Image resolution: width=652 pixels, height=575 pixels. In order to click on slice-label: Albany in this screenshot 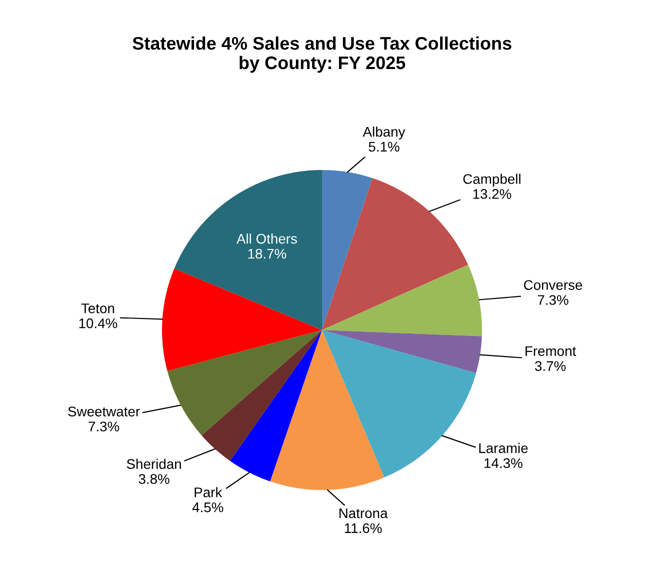, I will do `click(384, 133)`.